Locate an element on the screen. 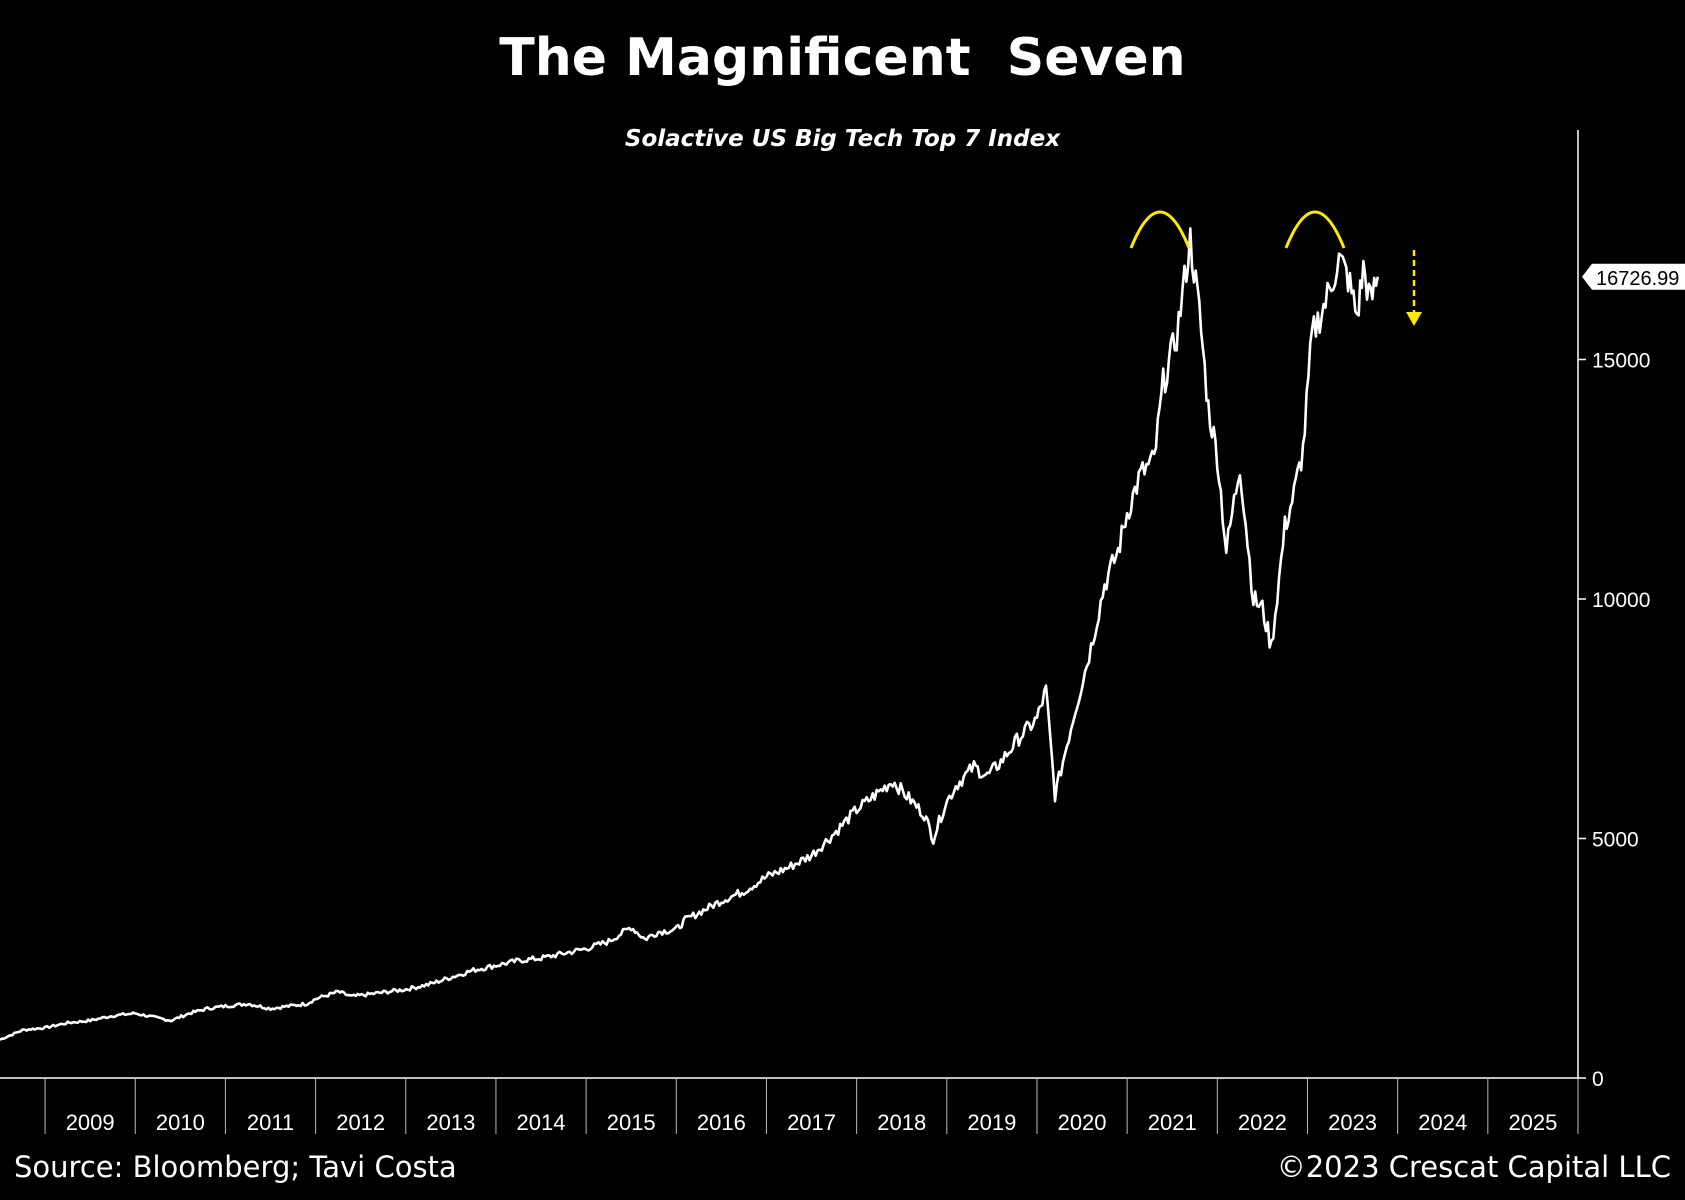 The width and height of the screenshot is (1685, 1200). x-tick-label: 2009 is located at coordinates (90, 1122).